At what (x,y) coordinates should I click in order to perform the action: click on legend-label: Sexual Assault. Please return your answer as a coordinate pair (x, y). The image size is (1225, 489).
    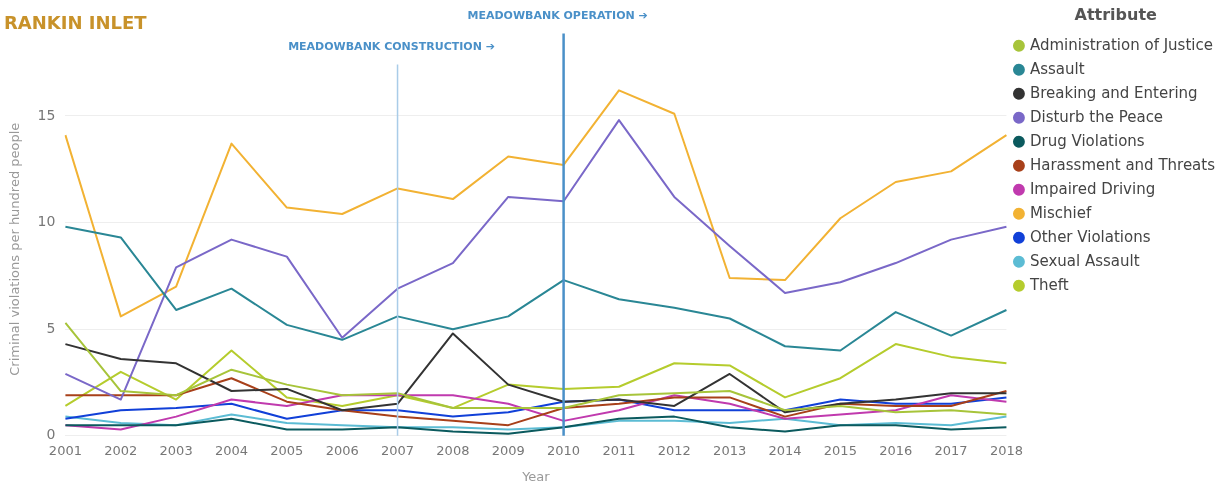
    Looking at the image, I should click on (1084, 260).